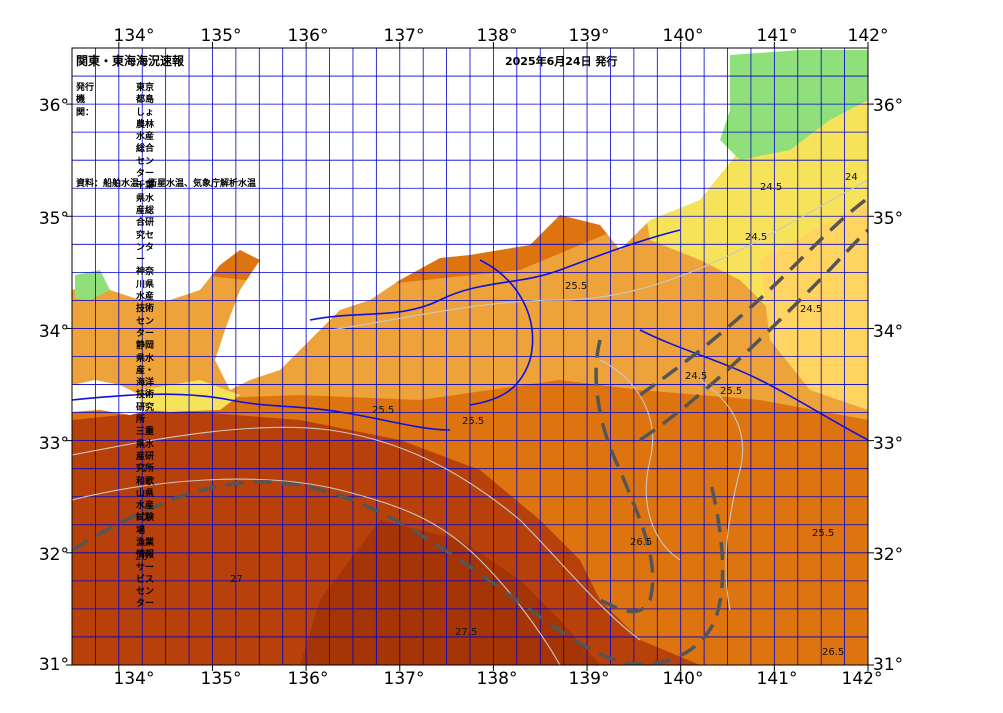  Describe the element at coordinates (589, 36) in the screenshot. I see `lon-label-top: 139°` at that location.